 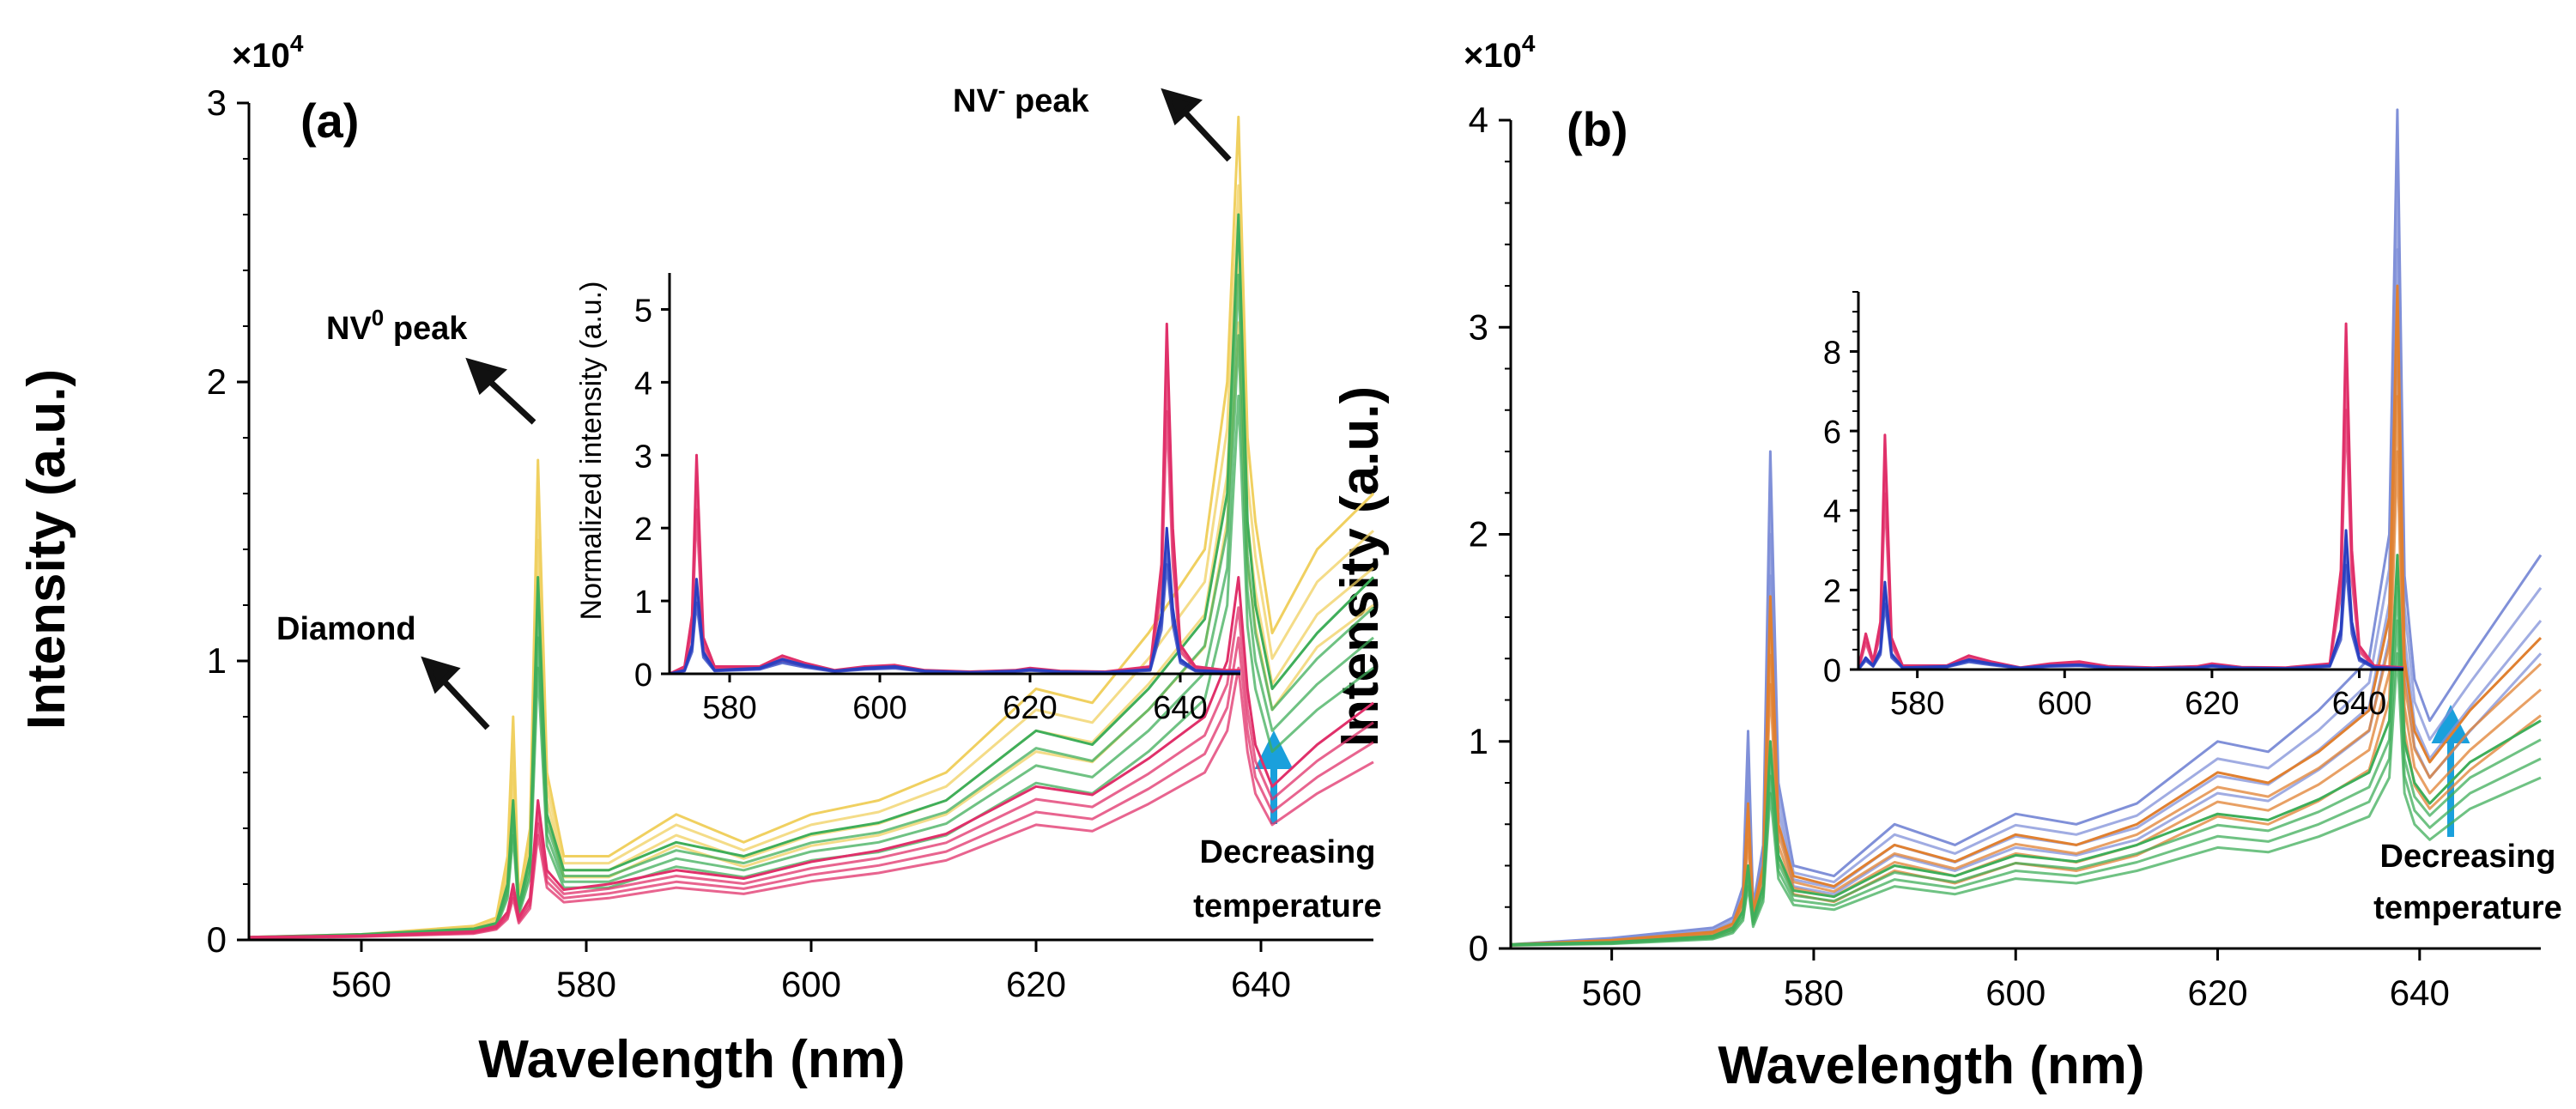 What do you see at coordinates (1478, 120) in the screenshot?
I see `panel-b-y-tick-label-4: 4` at bounding box center [1478, 120].